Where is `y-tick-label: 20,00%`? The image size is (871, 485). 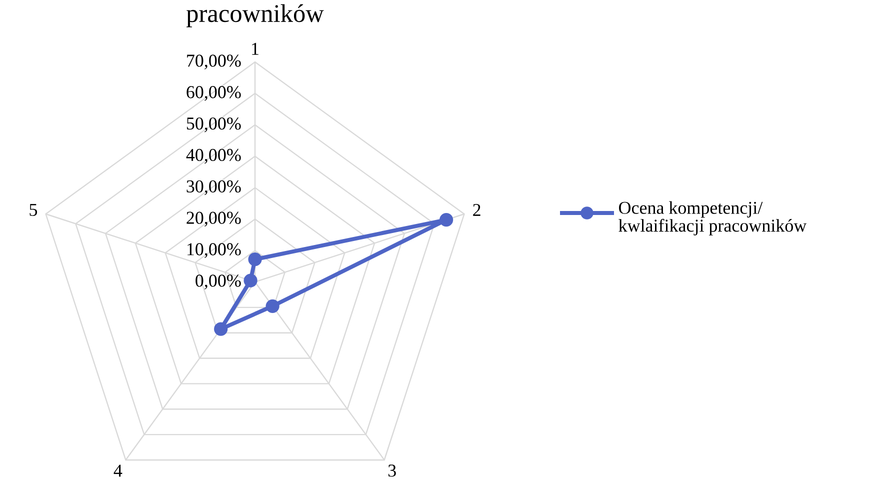 y-tick-label: 20,00% is located at coordinates (213, 219).